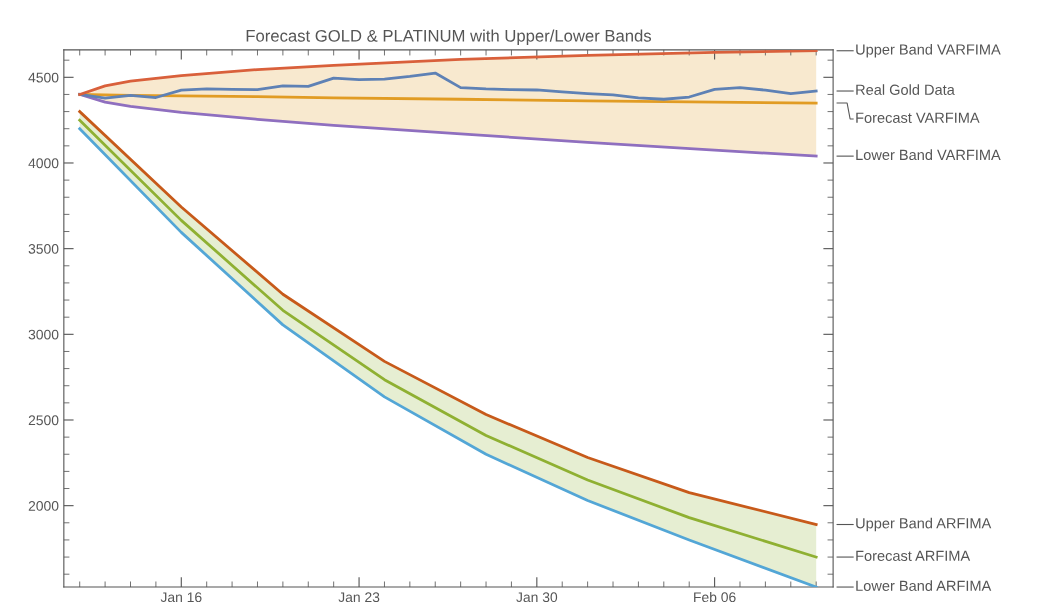 The width and height of the screenshot is (1064, 616). What do you see at coordinates (905, 89) in the screenshot?
I see `text: Real Gold Data` at bounding box center [905, 89].